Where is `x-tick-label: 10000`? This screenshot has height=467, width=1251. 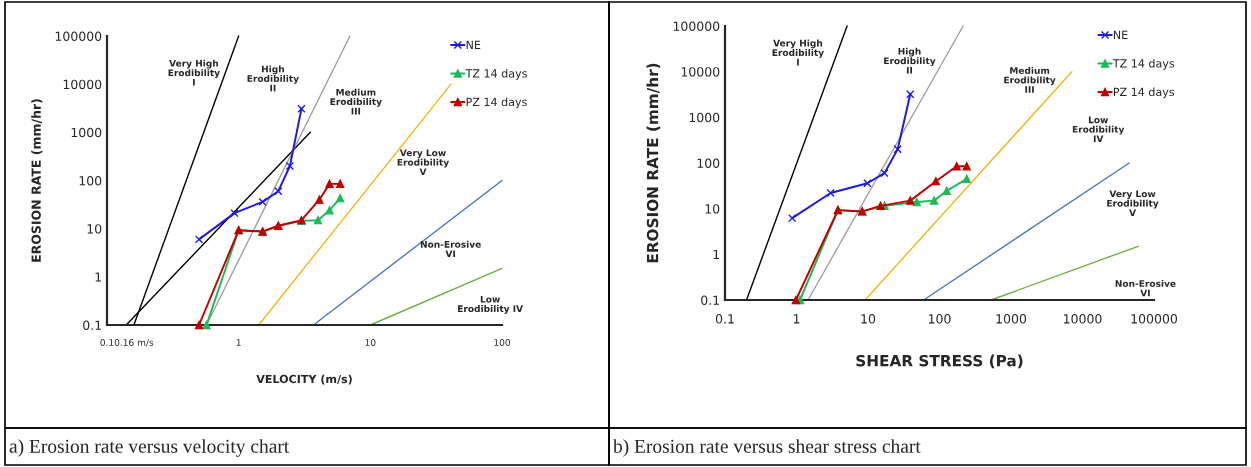
x-tick-label: 10000 is located at coordinates (1082, 319).